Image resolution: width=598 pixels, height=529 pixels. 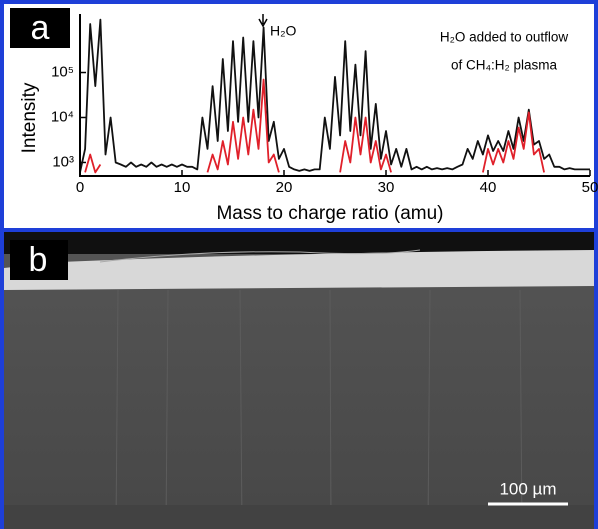 I want to click on x-tick-label: 40, so click(x=488, y=187).